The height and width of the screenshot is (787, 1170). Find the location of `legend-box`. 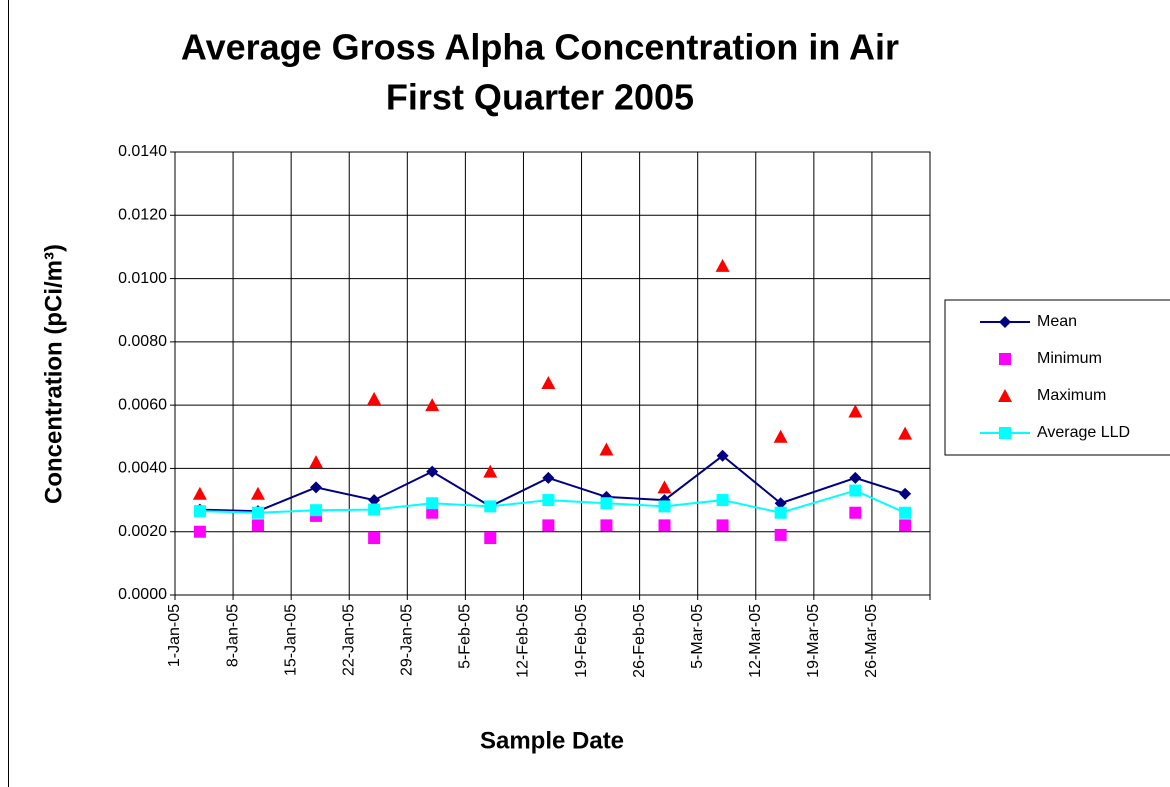

legend-box is located at coordinates (1057, 377).